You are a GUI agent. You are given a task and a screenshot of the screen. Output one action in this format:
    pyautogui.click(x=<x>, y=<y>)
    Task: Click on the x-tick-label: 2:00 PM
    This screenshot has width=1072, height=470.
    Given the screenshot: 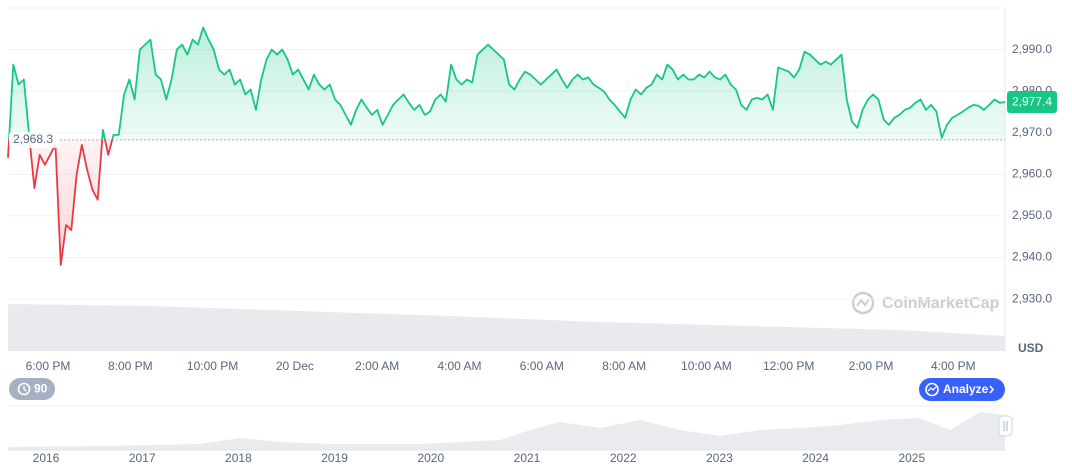 What is the action you would take?
    pyautogui.click(x=871, y=366)
    